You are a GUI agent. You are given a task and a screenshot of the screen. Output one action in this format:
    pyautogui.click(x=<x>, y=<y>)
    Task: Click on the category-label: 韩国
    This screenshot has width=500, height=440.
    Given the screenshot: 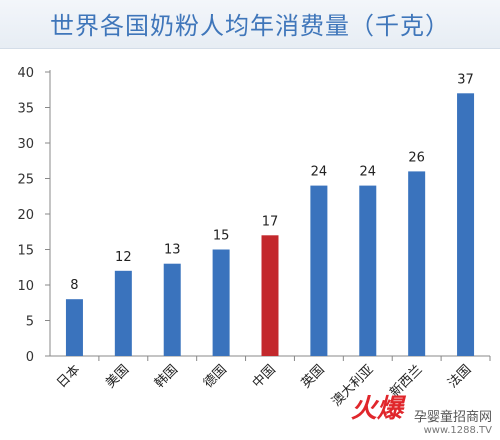 What is the action you would take?
    pyautogui.click(x=166, y=376)
    